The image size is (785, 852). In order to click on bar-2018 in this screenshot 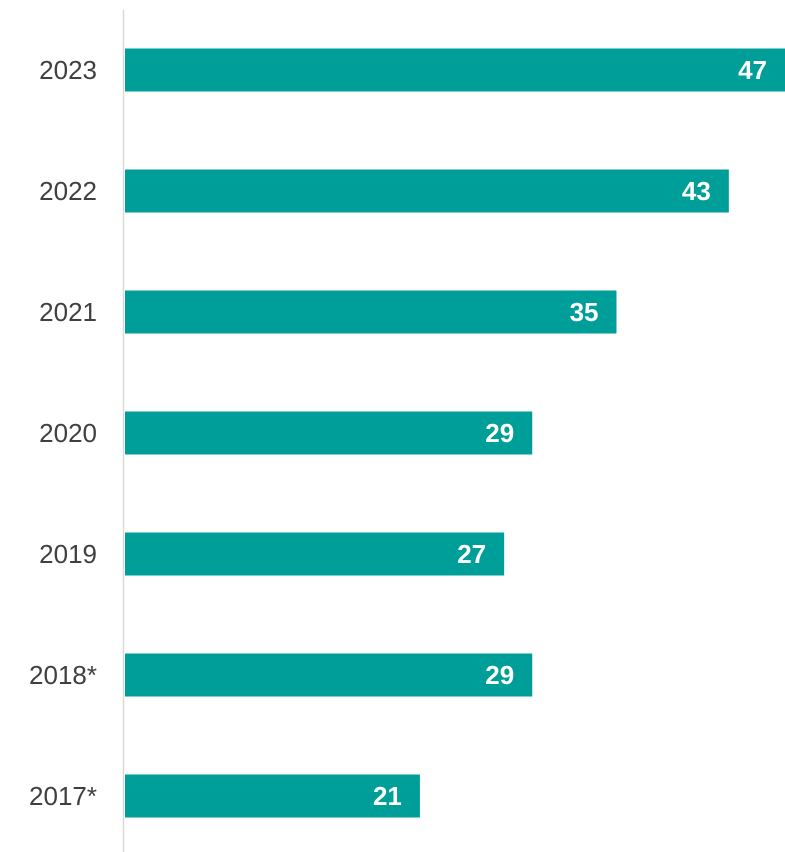, I will do `click(329, 675)`.